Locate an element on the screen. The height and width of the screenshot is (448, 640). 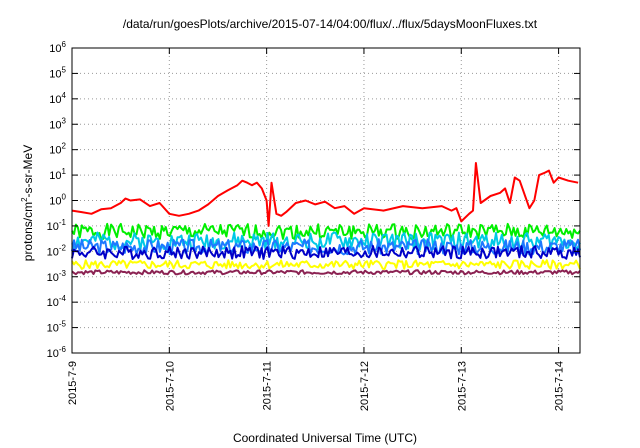
y-tick-label: 10⁻⁶ is located at coordinates (57, 352).